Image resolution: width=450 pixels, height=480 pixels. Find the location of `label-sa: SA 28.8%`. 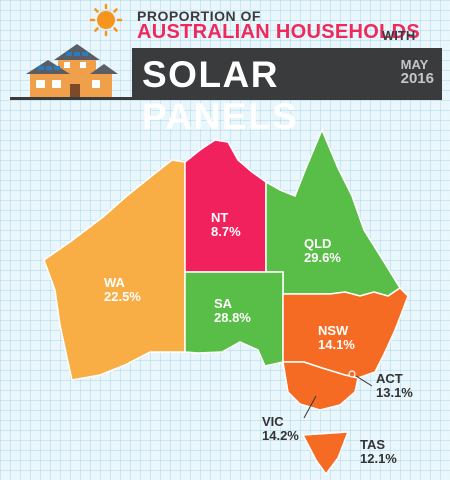

label-sa: SA 28.8% is located at coordinates (232, 311).